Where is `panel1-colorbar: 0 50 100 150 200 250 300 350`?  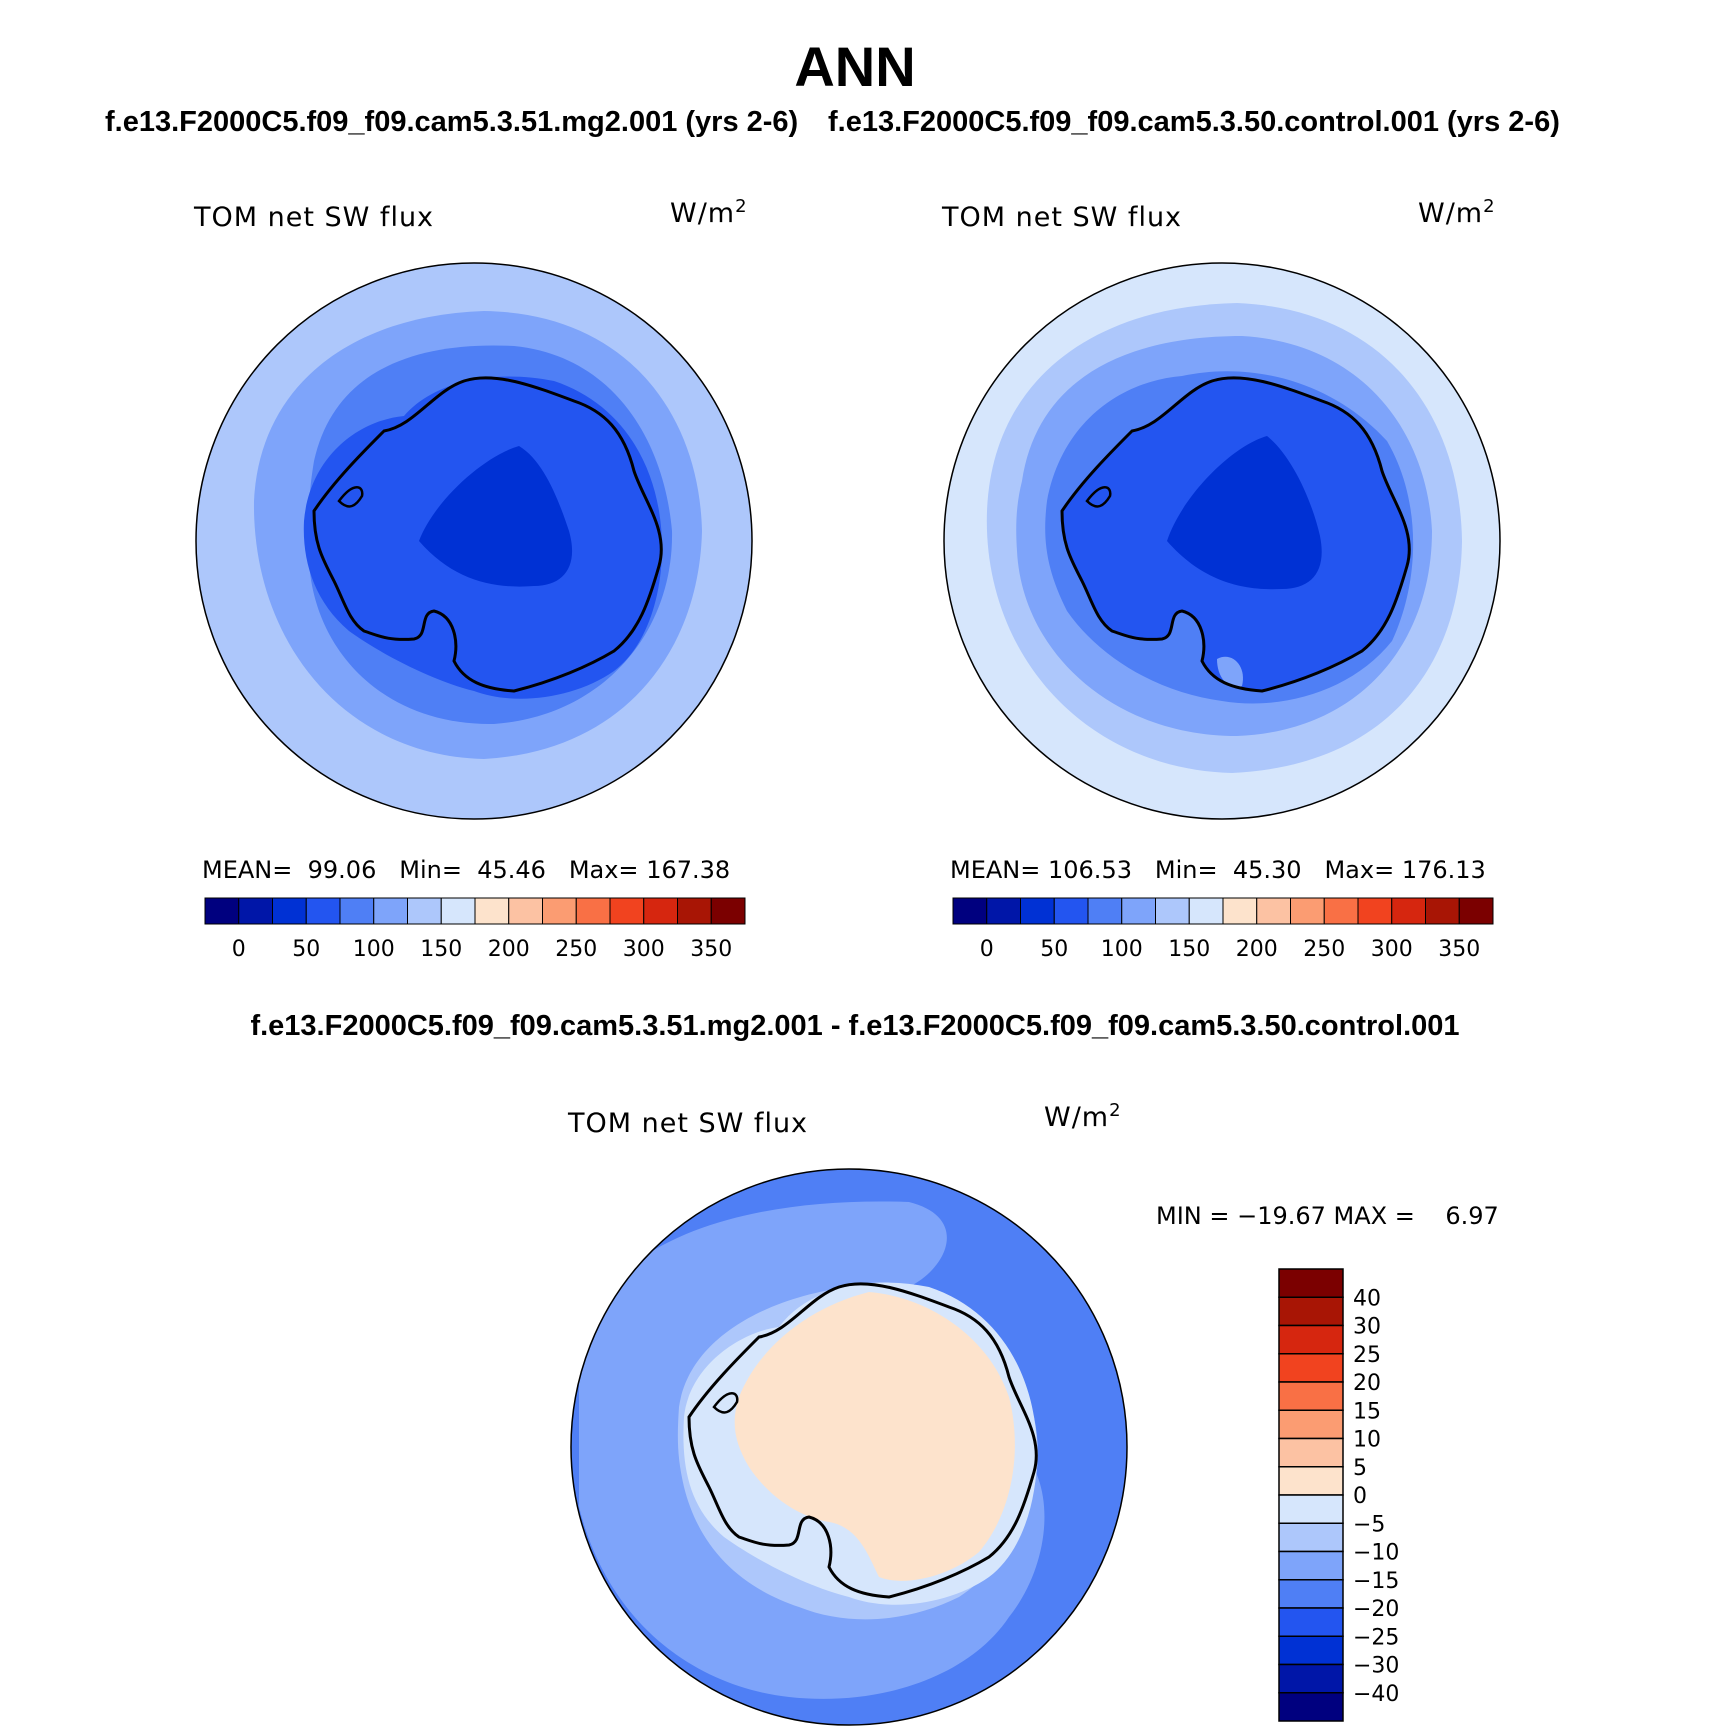
panel1-colorbar: 0 50 100 150 200 250 300 350 is located at coordinates (475, 929).